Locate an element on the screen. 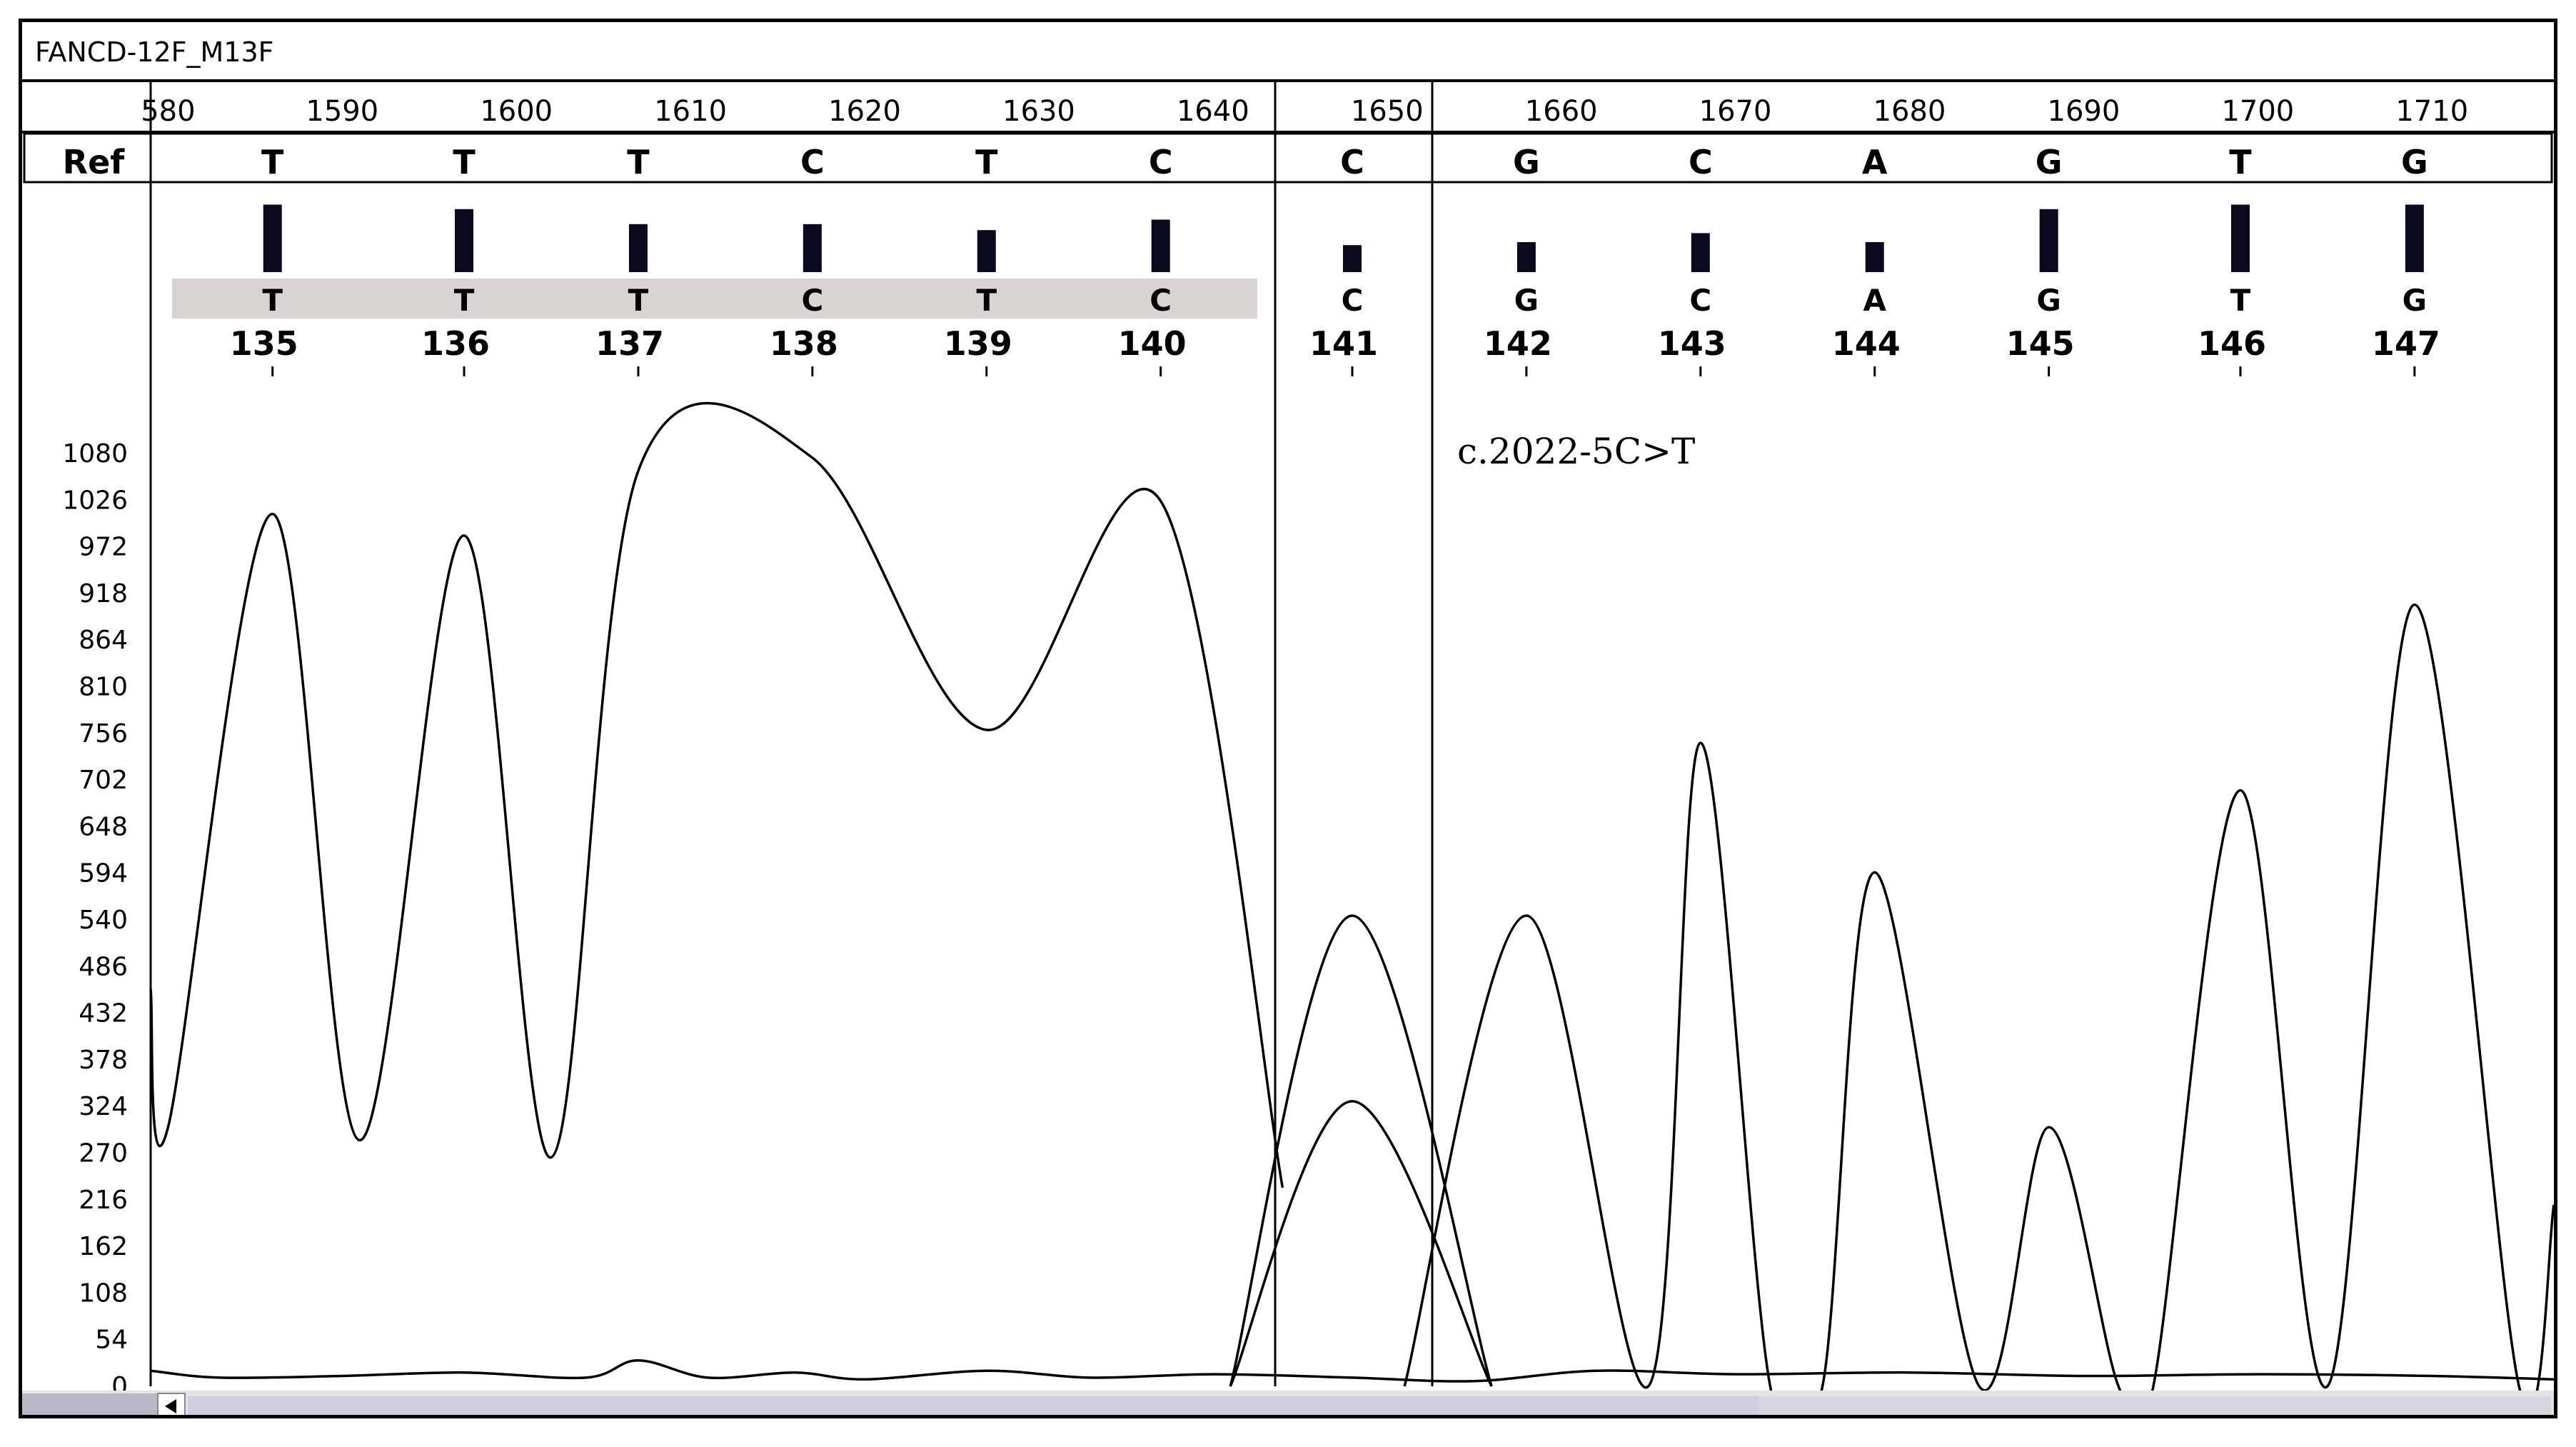 The width and height of the screenshot is (2576, 1447). ref-row-label: Ref is located at coordinates (94, 162).